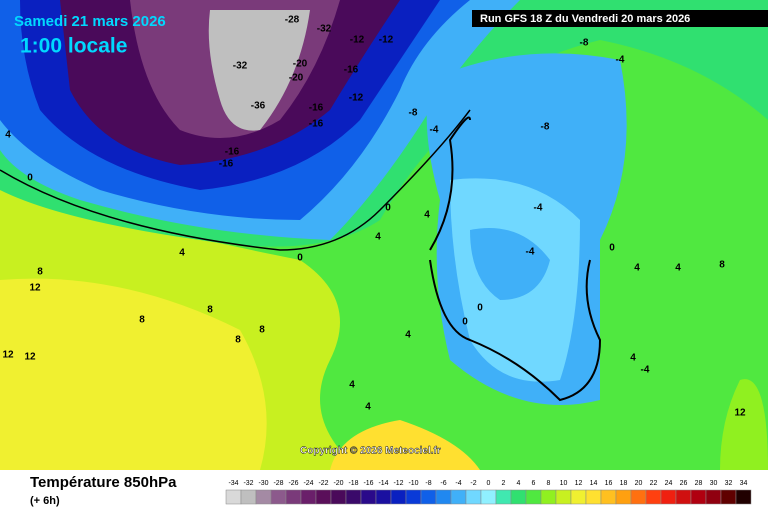 This screenshot has height=517, width=768. I want to click on scale-label: 8, so click(549, 483).